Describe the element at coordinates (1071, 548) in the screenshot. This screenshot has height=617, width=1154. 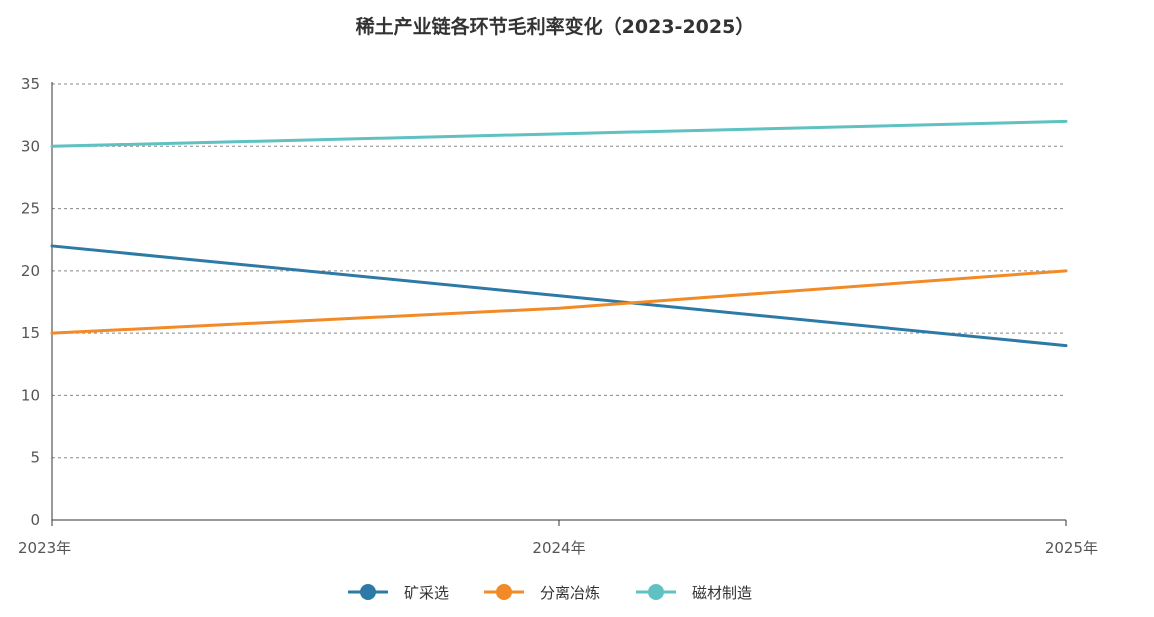
I see `x-tick-label: 2025年` at that location.